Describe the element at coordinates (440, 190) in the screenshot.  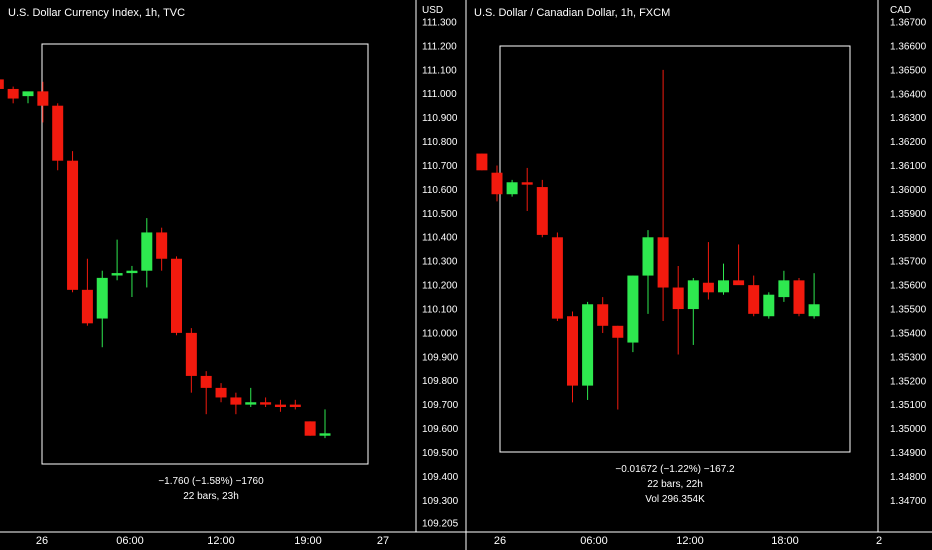
I see `price-tick-label: 110.600` at that location.